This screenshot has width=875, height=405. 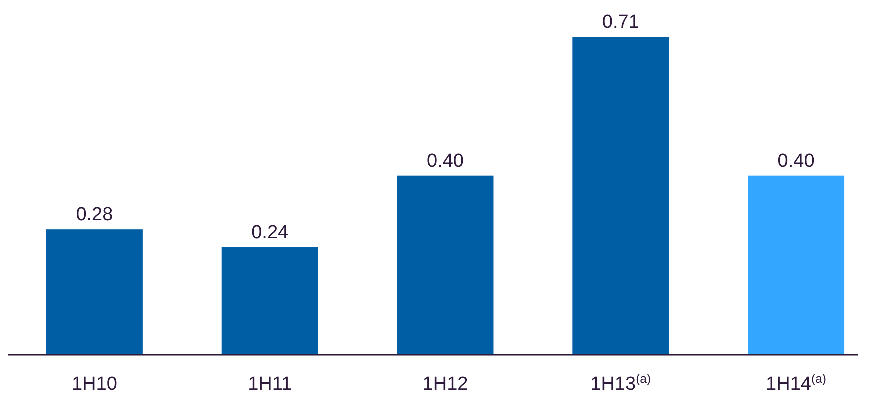 What do you see at coordinates (271, 233) in the screenshot?
I see `data-label: 0.24` at bounding box center [271, 233].